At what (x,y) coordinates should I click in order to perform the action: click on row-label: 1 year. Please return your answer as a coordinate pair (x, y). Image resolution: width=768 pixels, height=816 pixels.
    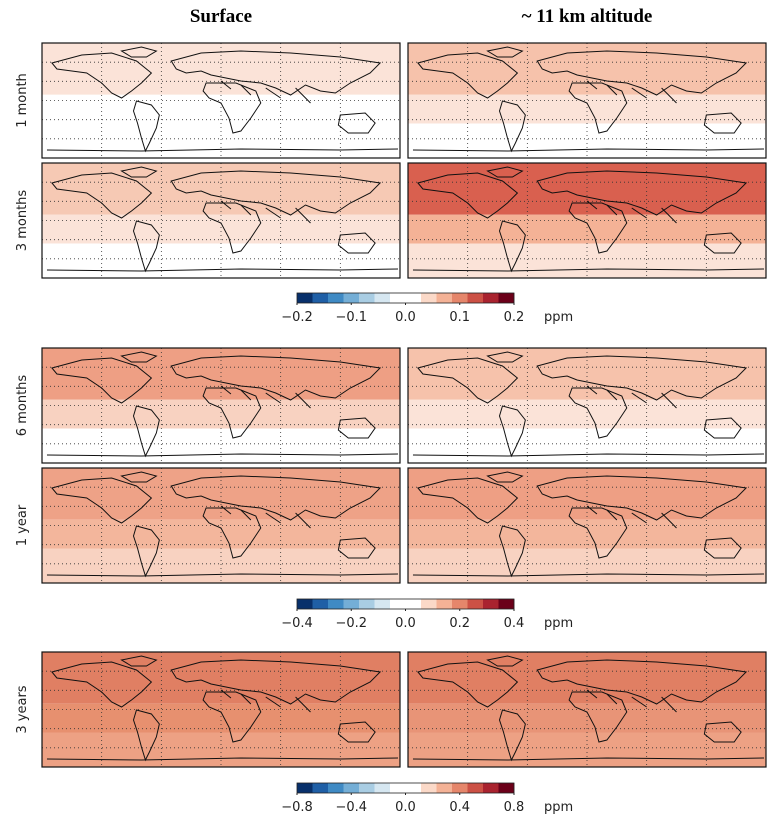
    Looking at the image, I should click on (22, 525).